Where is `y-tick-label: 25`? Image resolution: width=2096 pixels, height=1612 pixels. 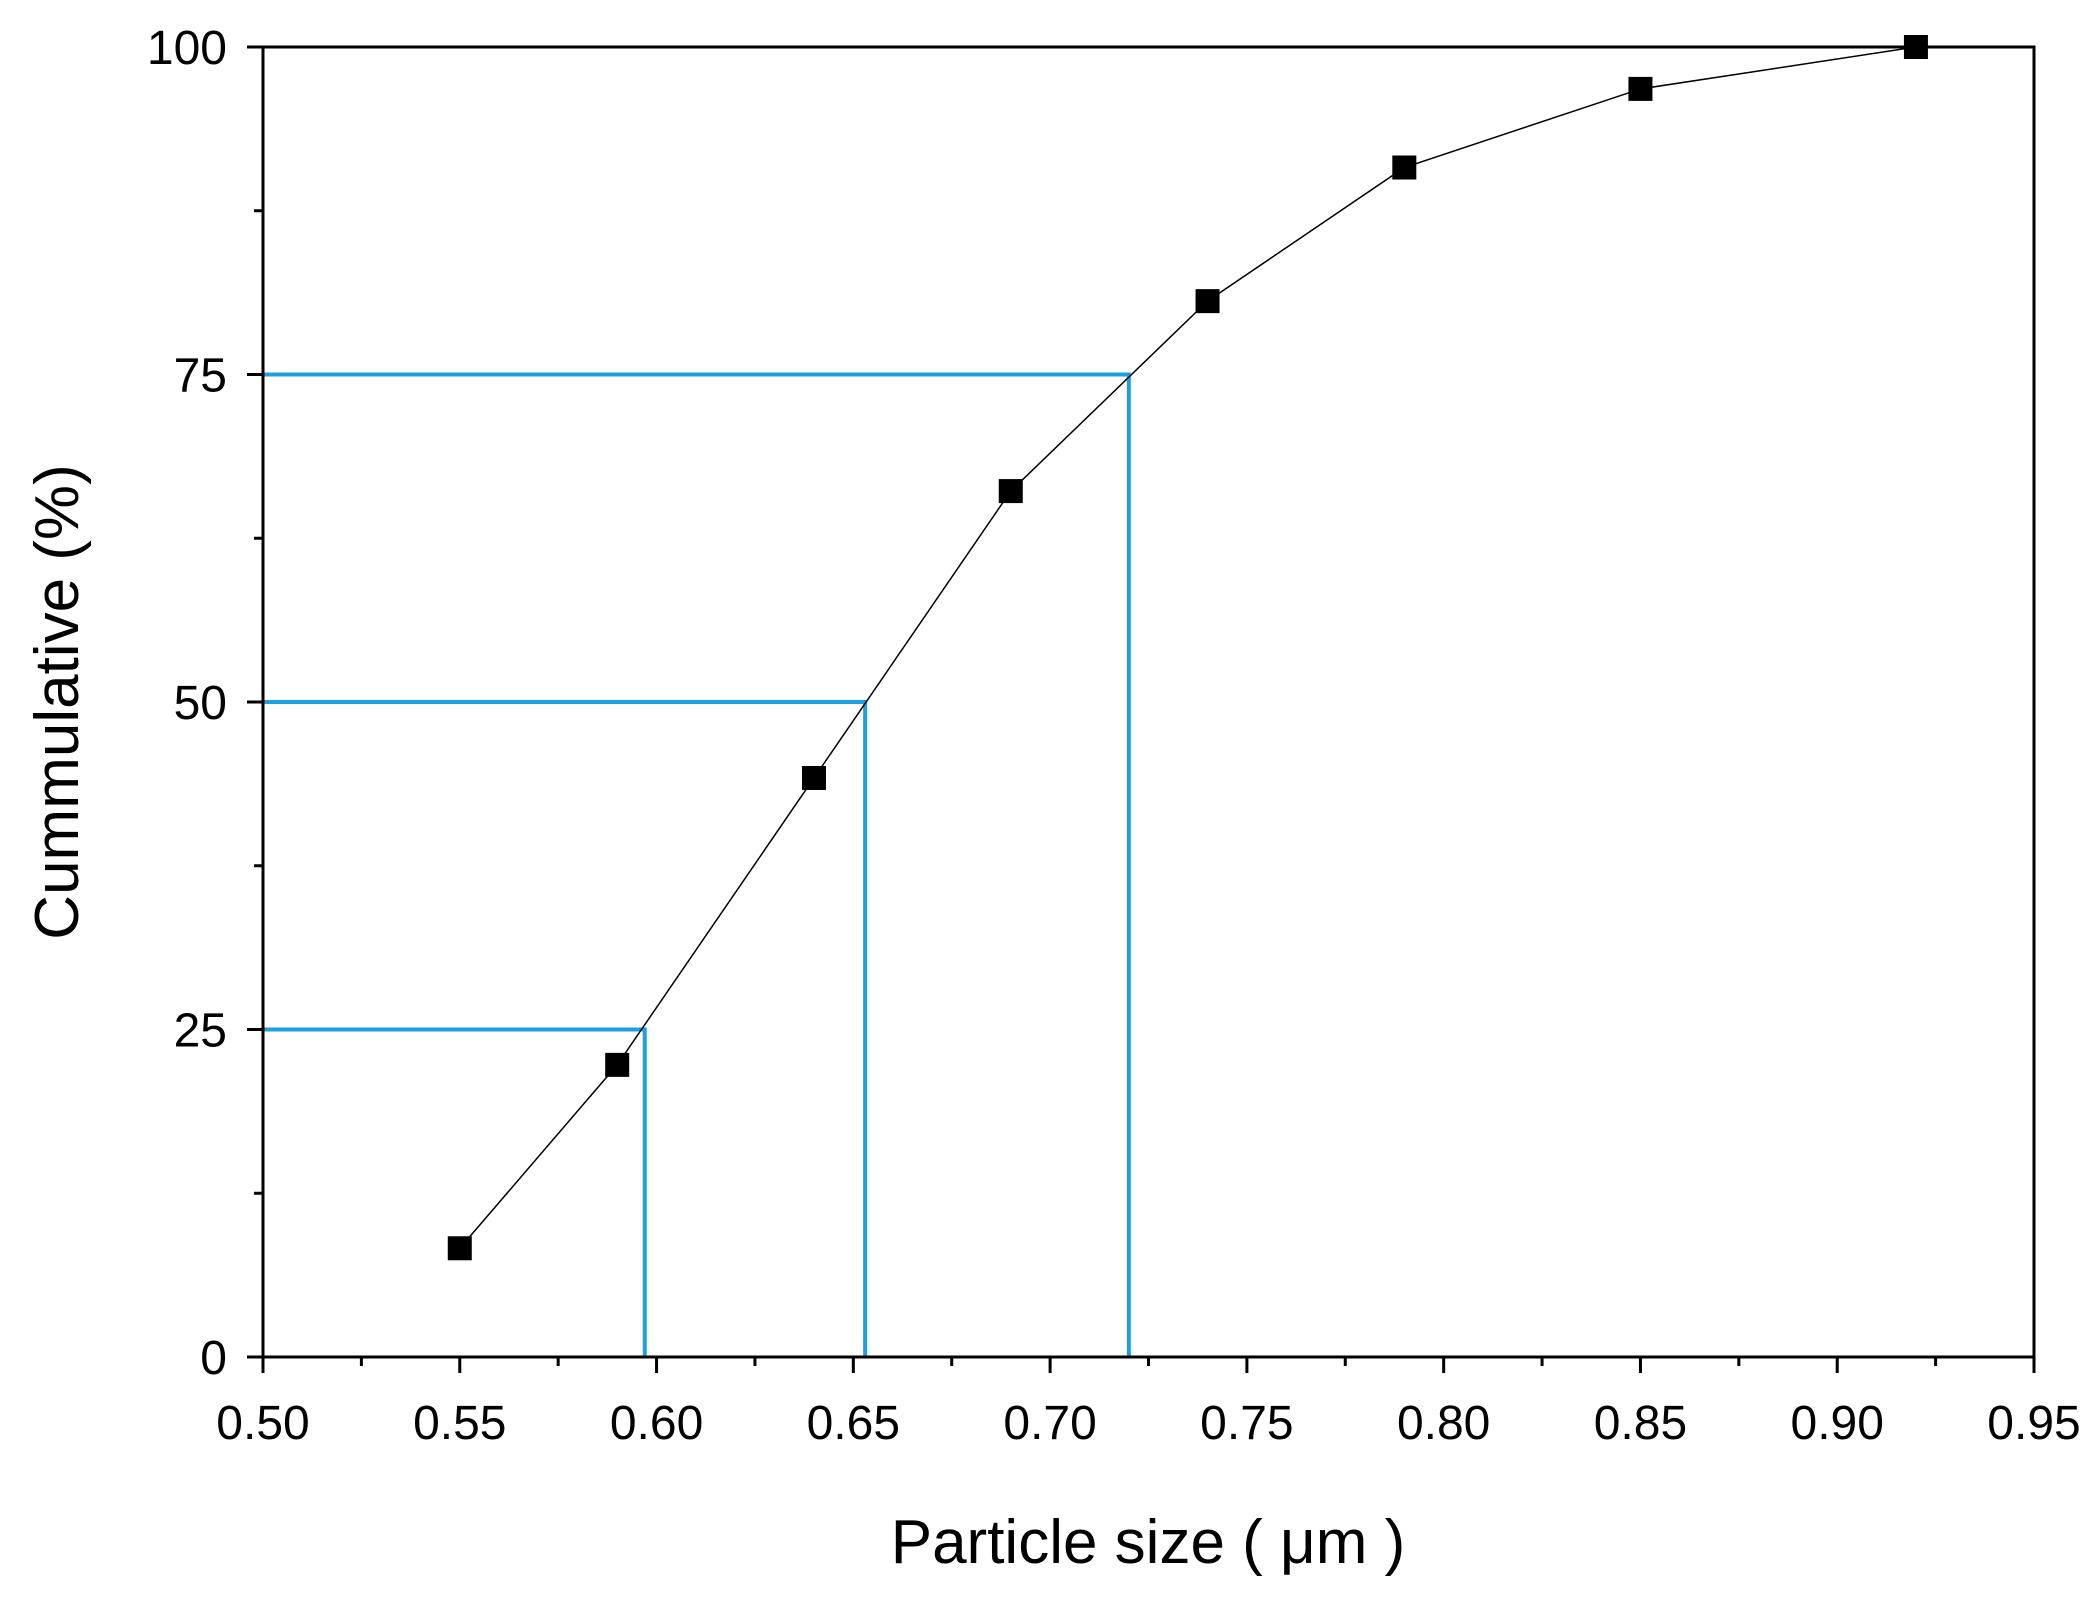 y-tick-label: 25 is located at coordinates (200, 1031).